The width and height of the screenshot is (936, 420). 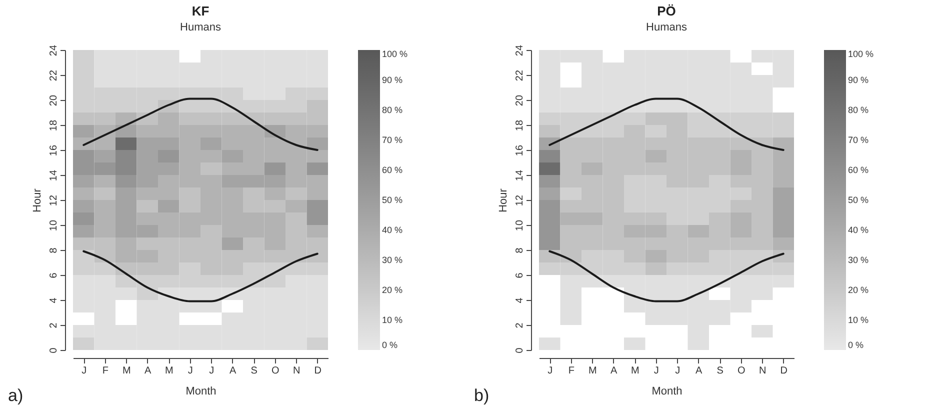 I want to click on text: a), so click(x=16, y=396).